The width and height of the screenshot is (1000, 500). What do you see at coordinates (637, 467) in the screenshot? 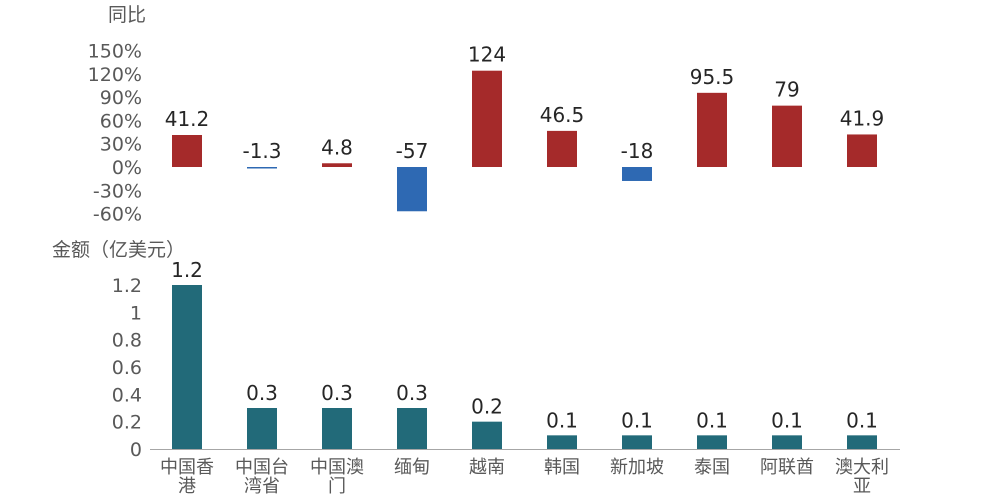
I see `x-category-label: 新加坡` at bounding box center [637, 467].